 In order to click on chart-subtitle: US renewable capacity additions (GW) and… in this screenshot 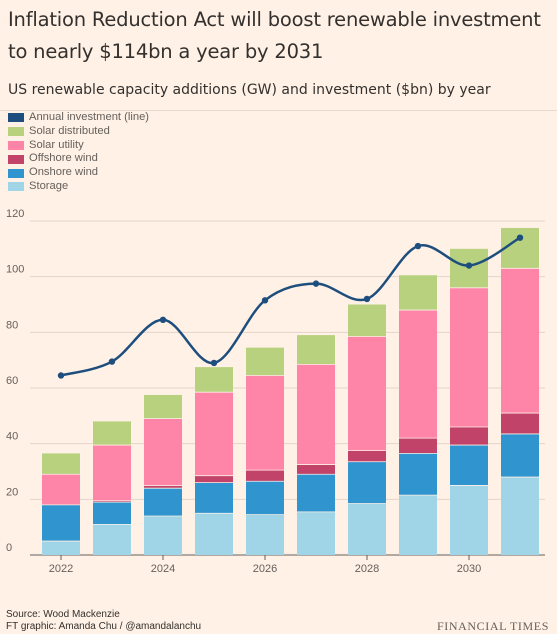, I will do `click(249, 90)`.